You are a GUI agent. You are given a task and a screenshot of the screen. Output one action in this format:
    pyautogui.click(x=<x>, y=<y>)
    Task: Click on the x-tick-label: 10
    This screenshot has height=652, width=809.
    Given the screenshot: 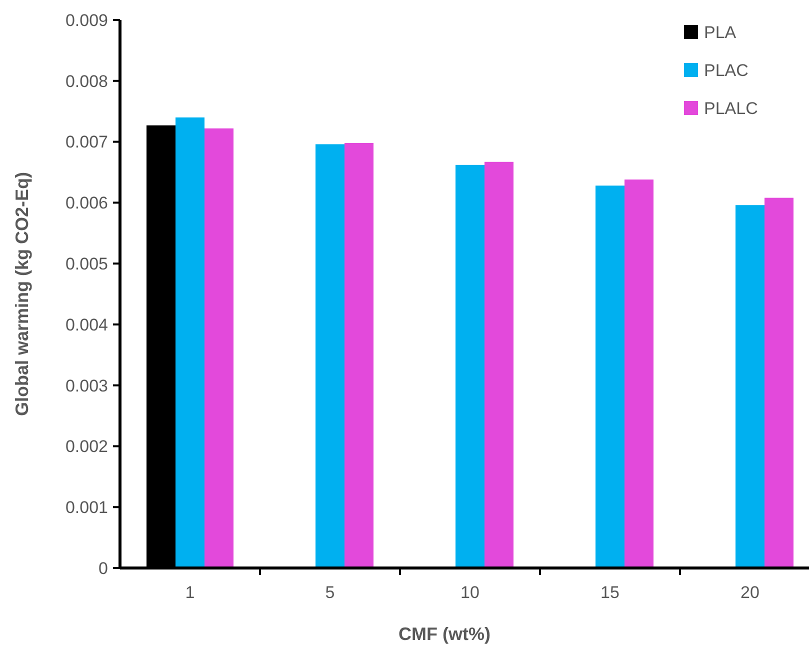 What is the action you would take?
    pyautogui.click(x=470, y=592)
    